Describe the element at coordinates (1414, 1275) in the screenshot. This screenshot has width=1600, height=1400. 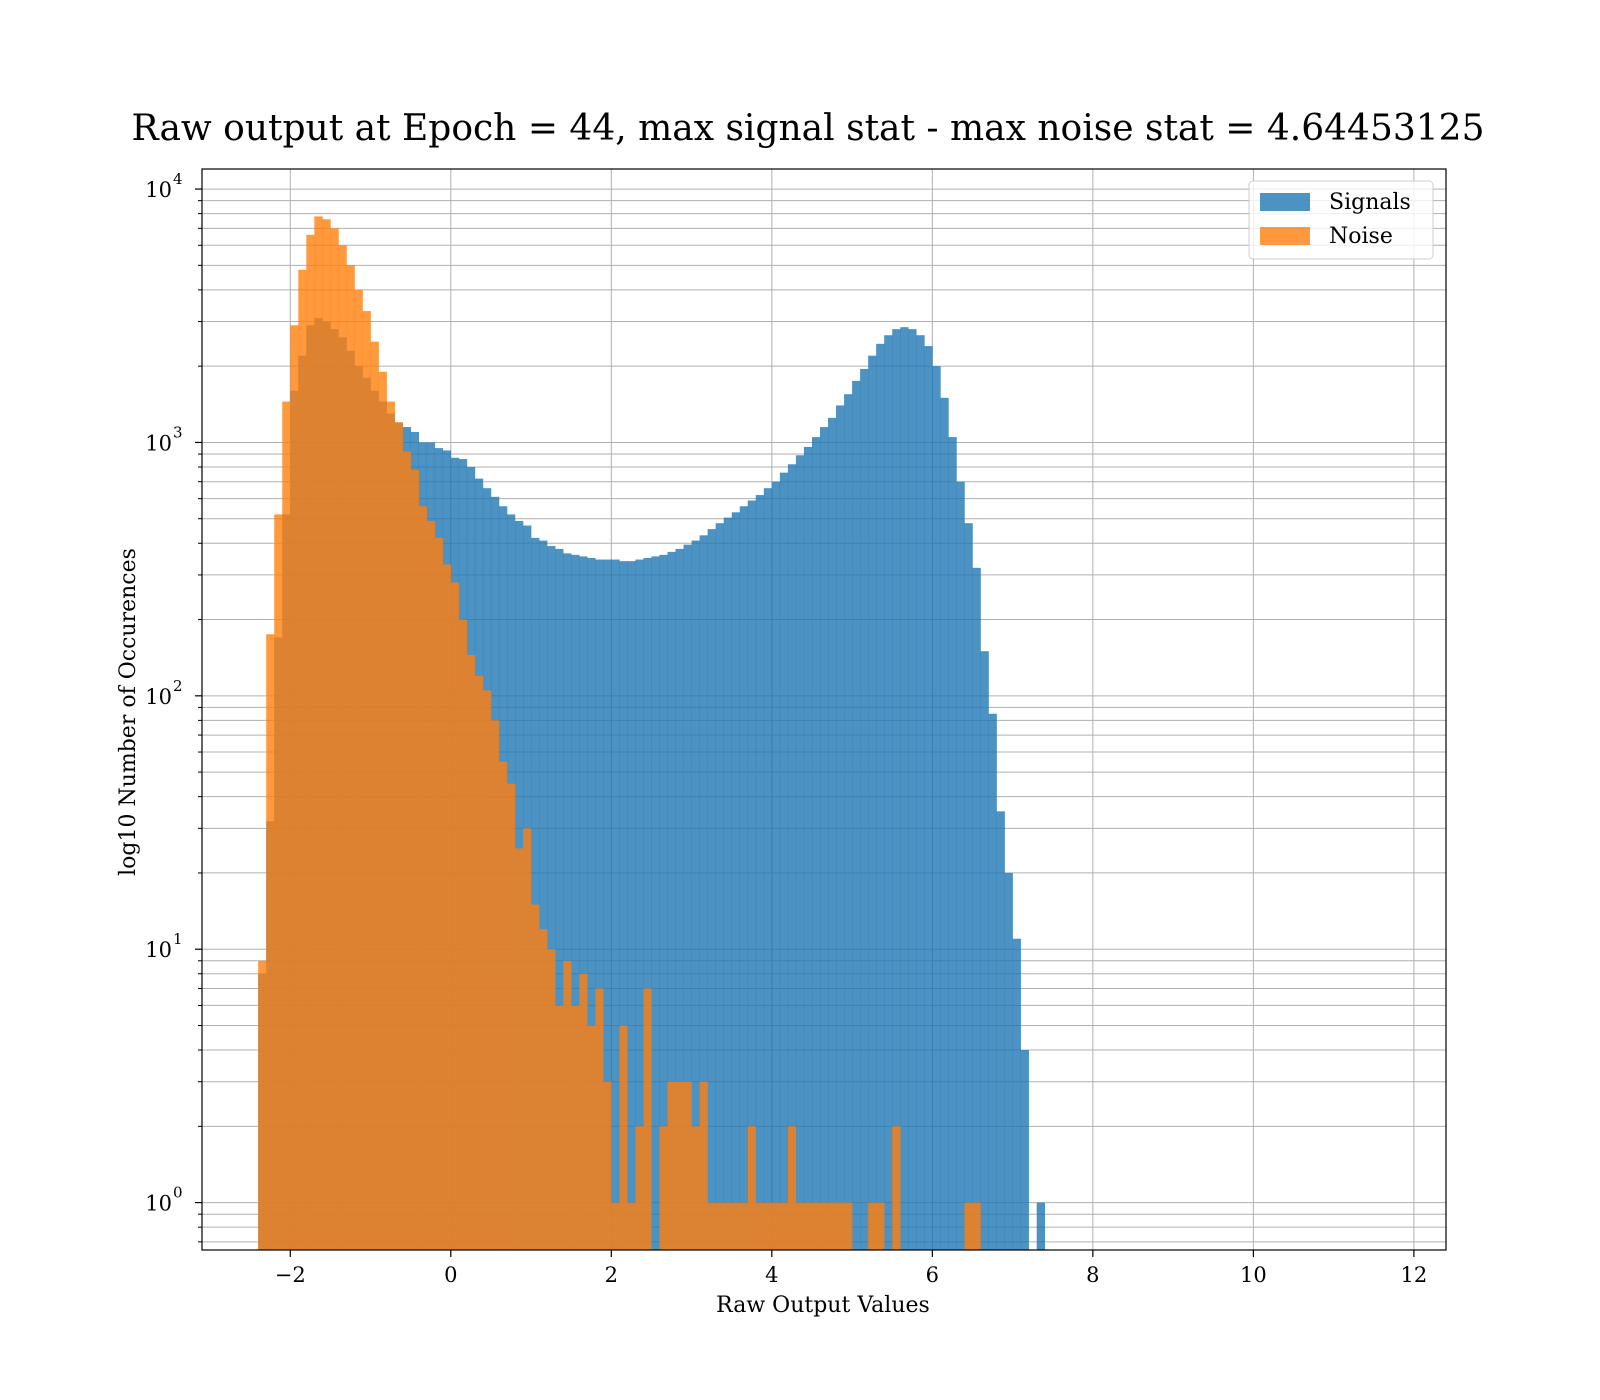
I see `x-tick-label: 12` at that location.